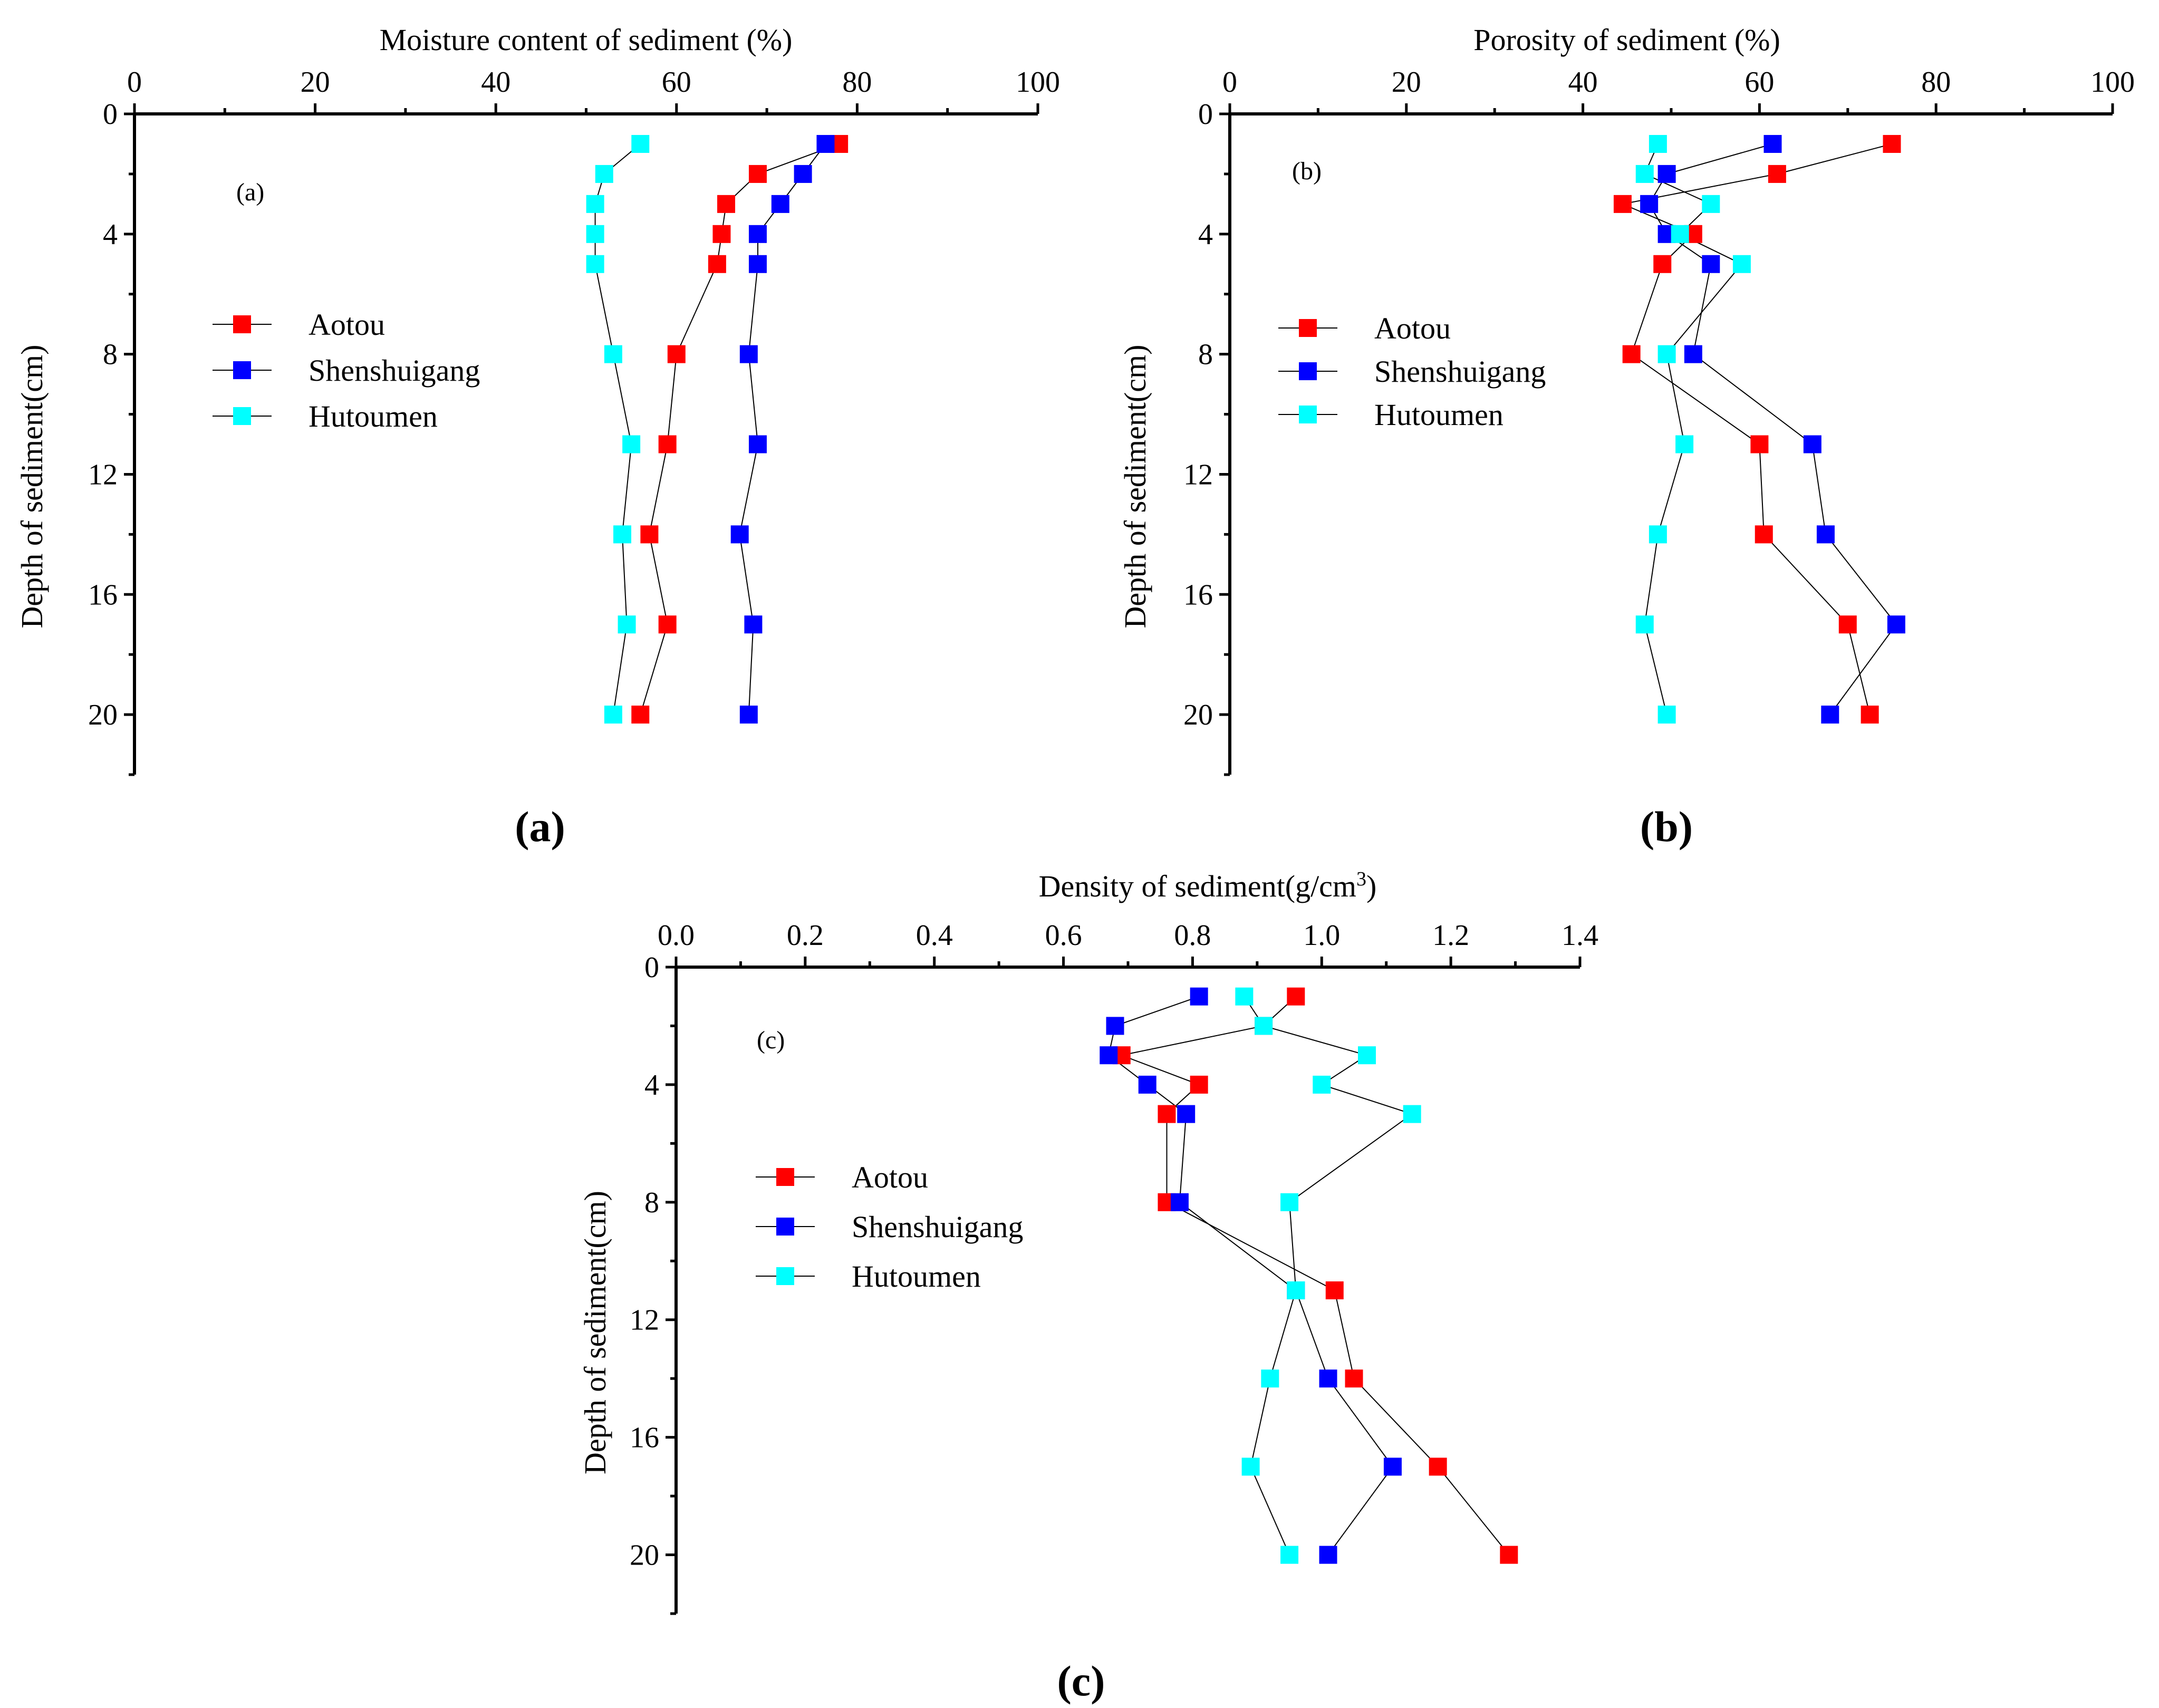 The height and width of the screenshot is (1708, 2159). What do you see at coordinates (1438, 415) in the screenshot?
I see `legend-label: Hutoumen` at bounding box center [1438, 415].